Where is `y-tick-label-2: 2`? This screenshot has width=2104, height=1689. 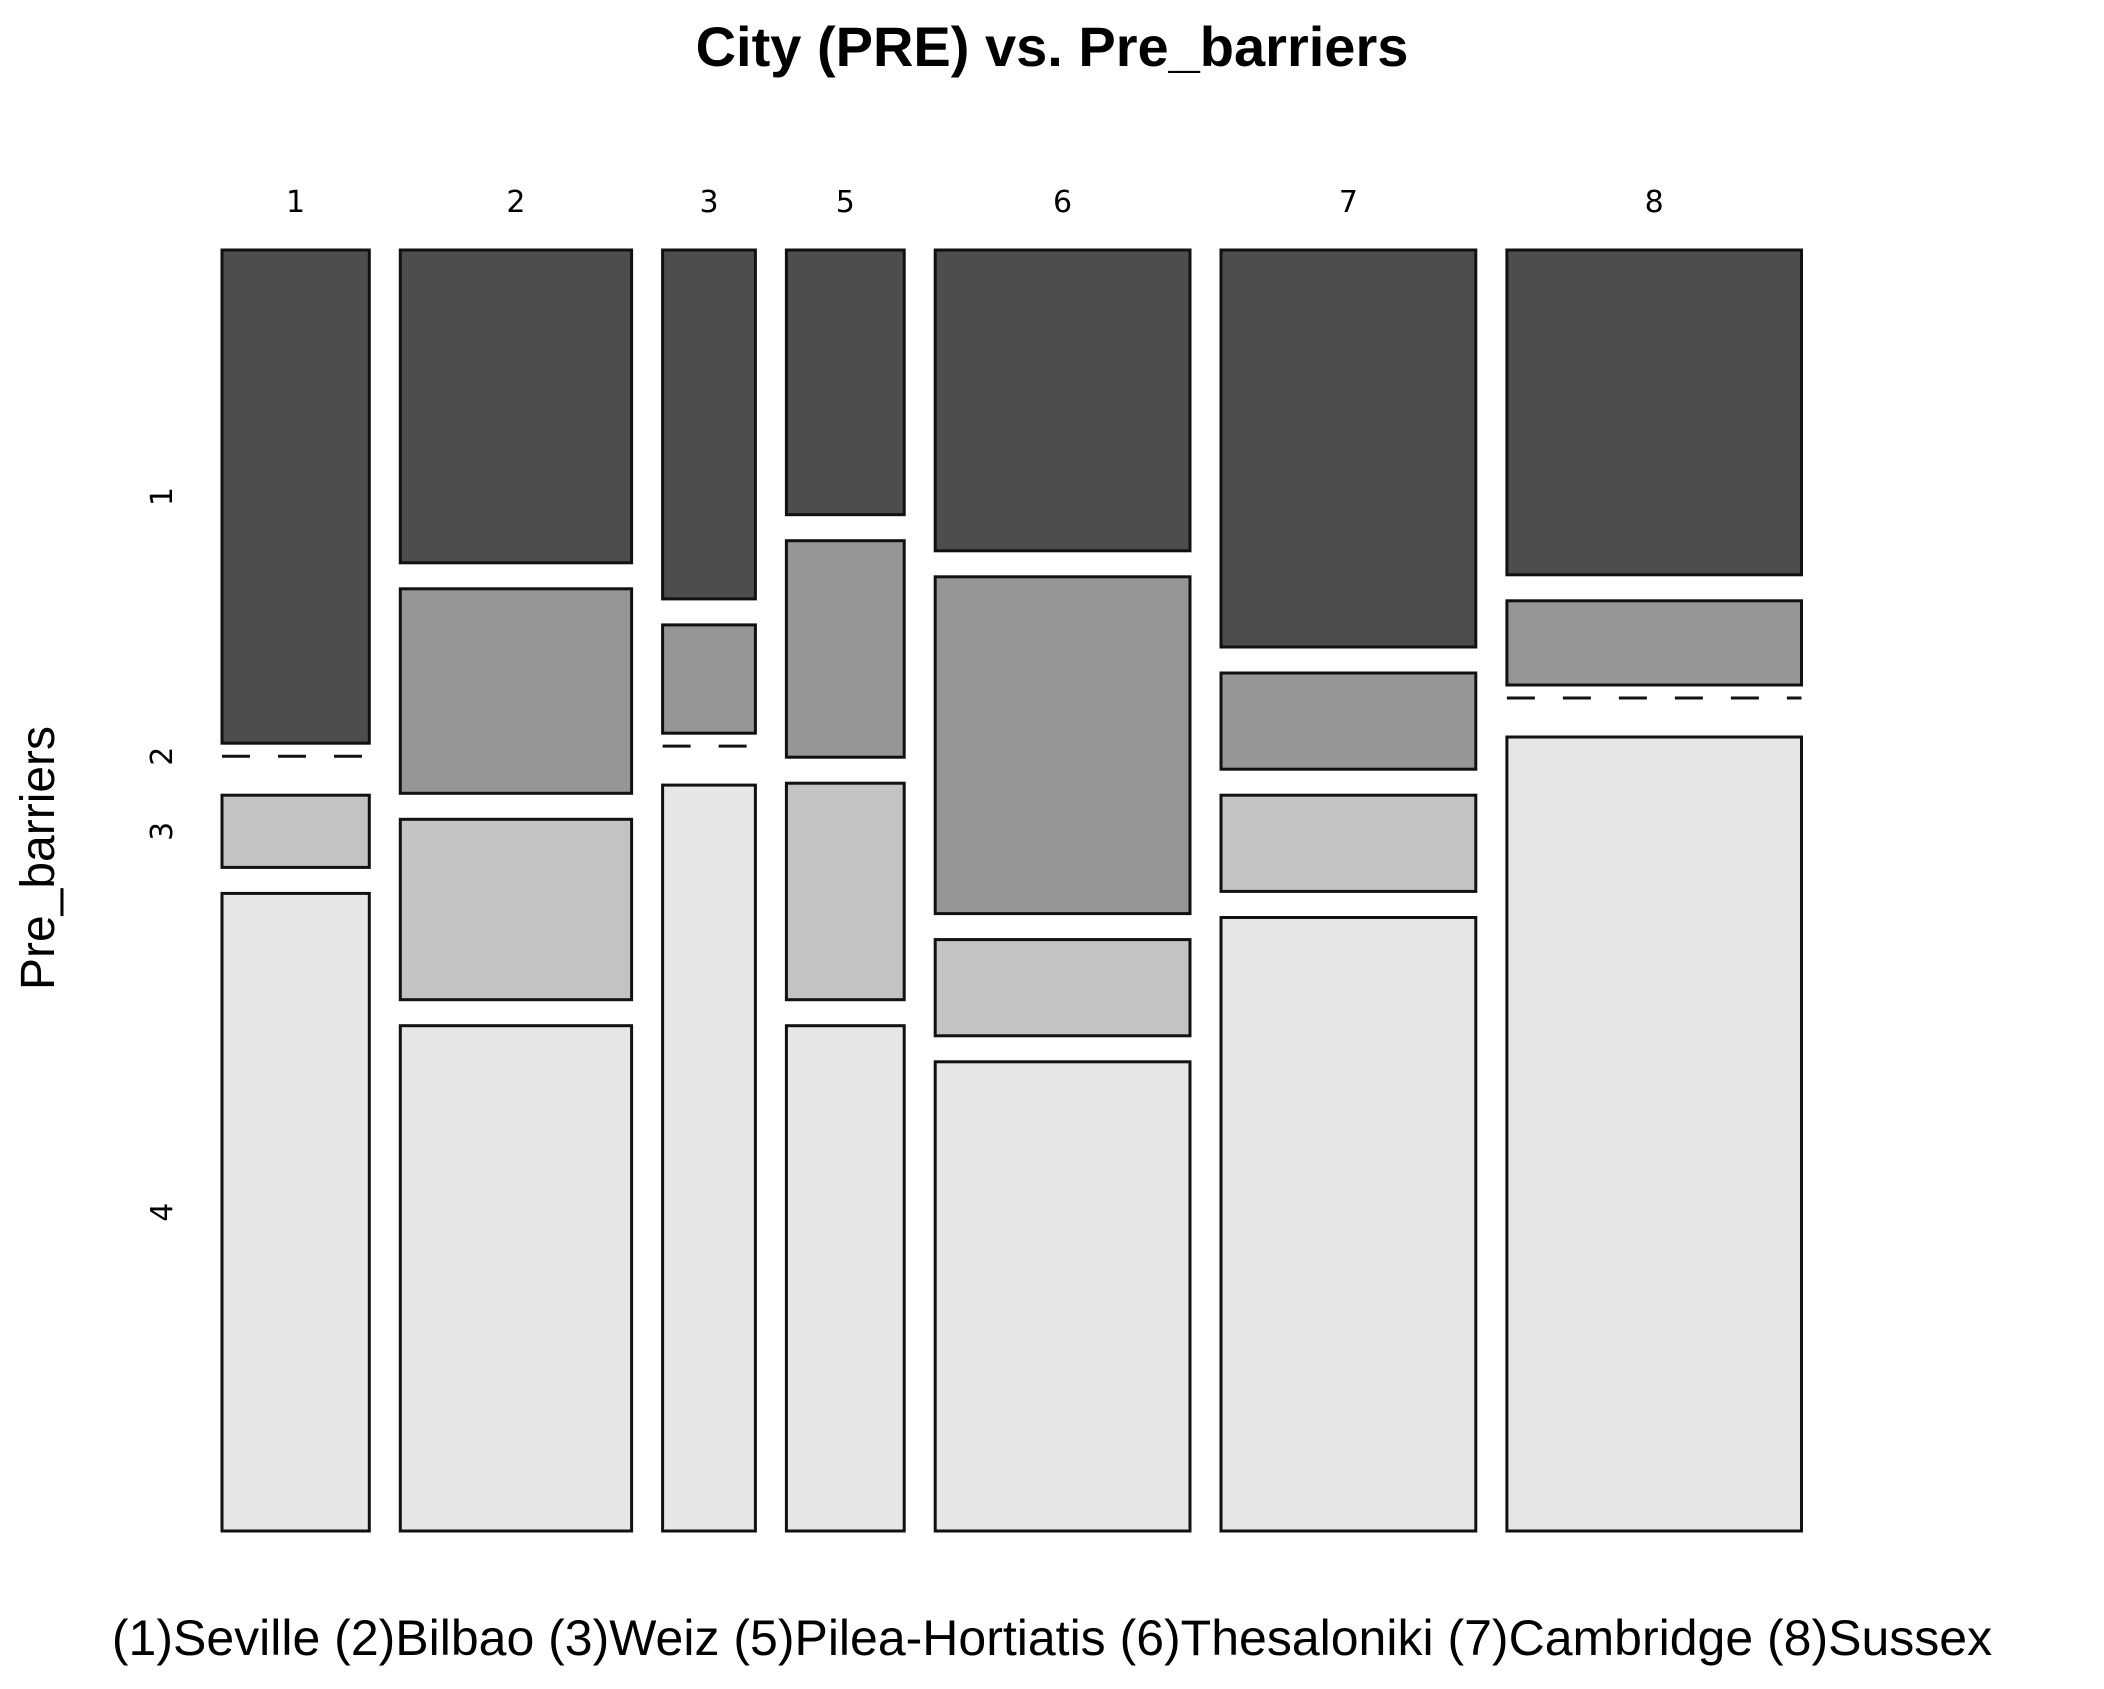
y-tick-label-2: 2 is located at coordinates (162, 756).